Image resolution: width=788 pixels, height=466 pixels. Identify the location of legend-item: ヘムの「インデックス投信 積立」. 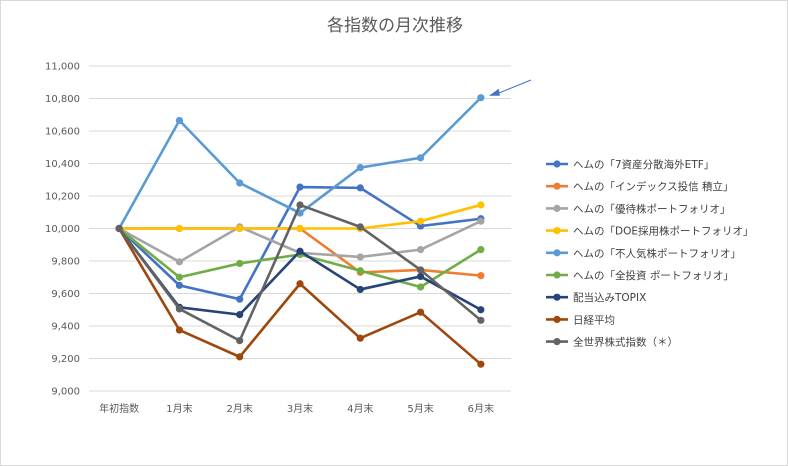
(640, 186).